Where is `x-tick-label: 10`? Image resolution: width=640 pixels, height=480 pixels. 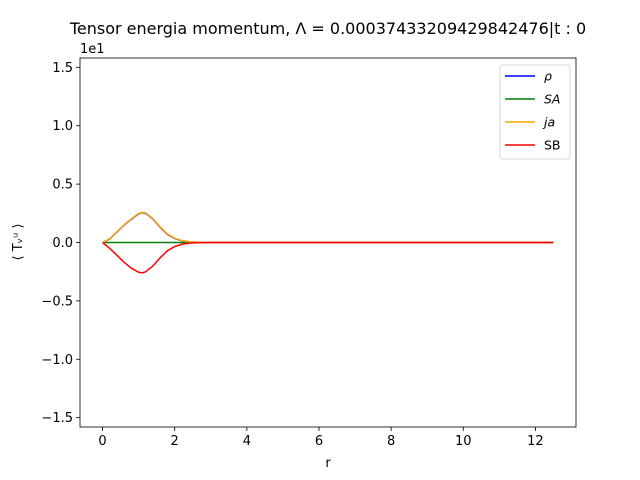 x-tick-label: 10 is located at coordinates (463, 441).